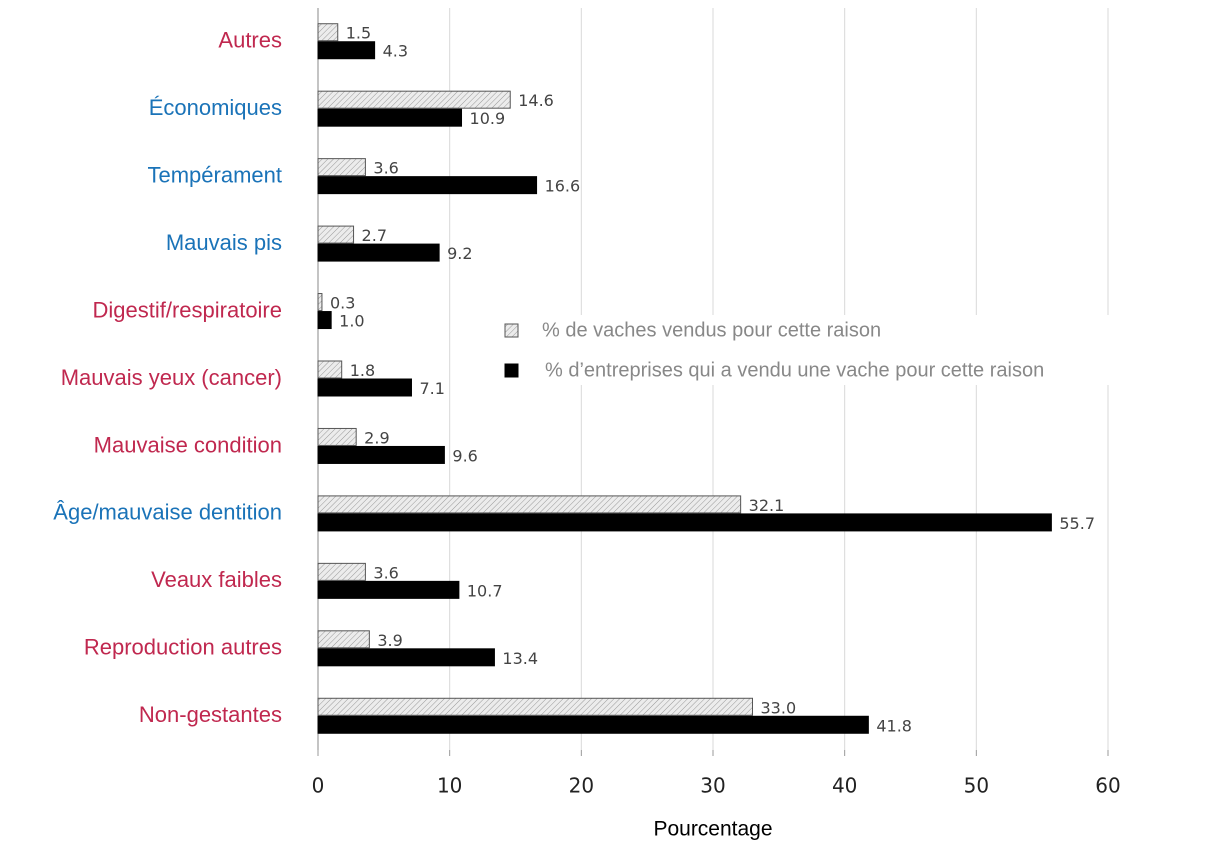  Describe the element at coordinates (214, 174) in the screenshot. I see `y-tick-label: Tempérament` at that location.